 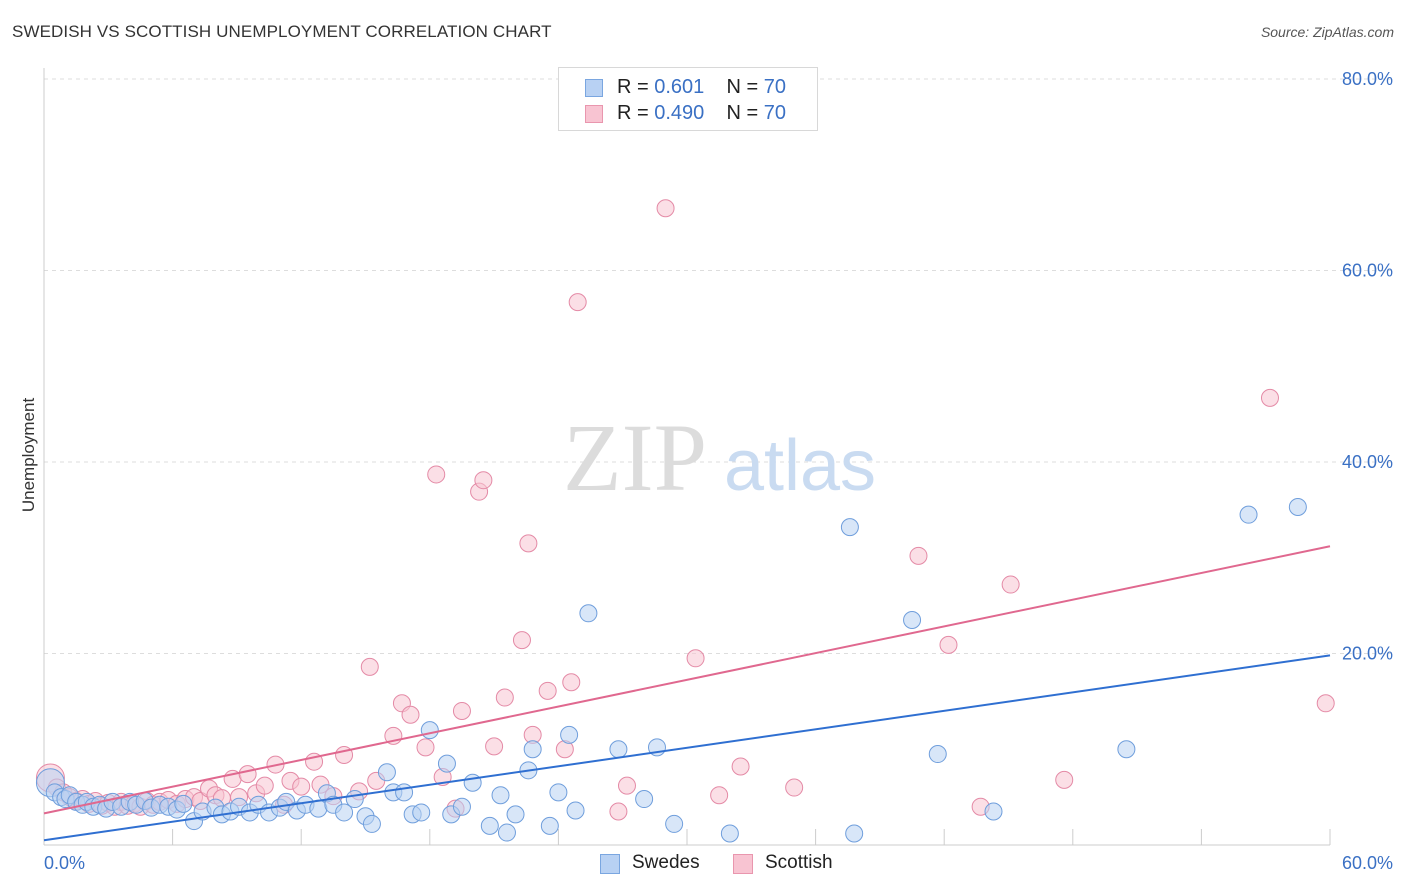 I want to click on y-tick-label: 20.0%, so click(x=1367, y=654).